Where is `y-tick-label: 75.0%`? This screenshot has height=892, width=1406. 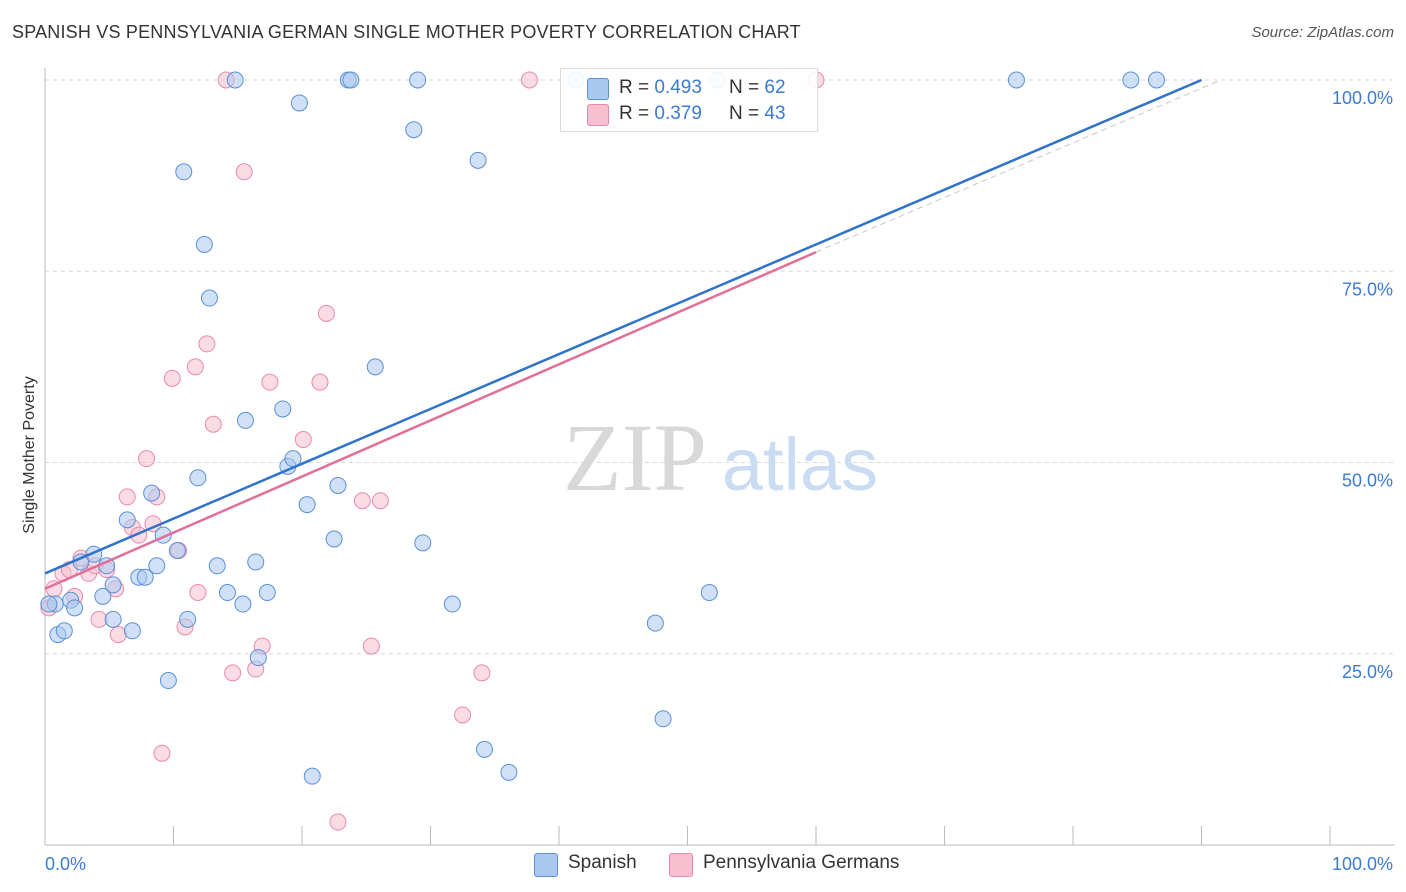 y-tick-label: 75.0% is located at coordinates (1367, 289).